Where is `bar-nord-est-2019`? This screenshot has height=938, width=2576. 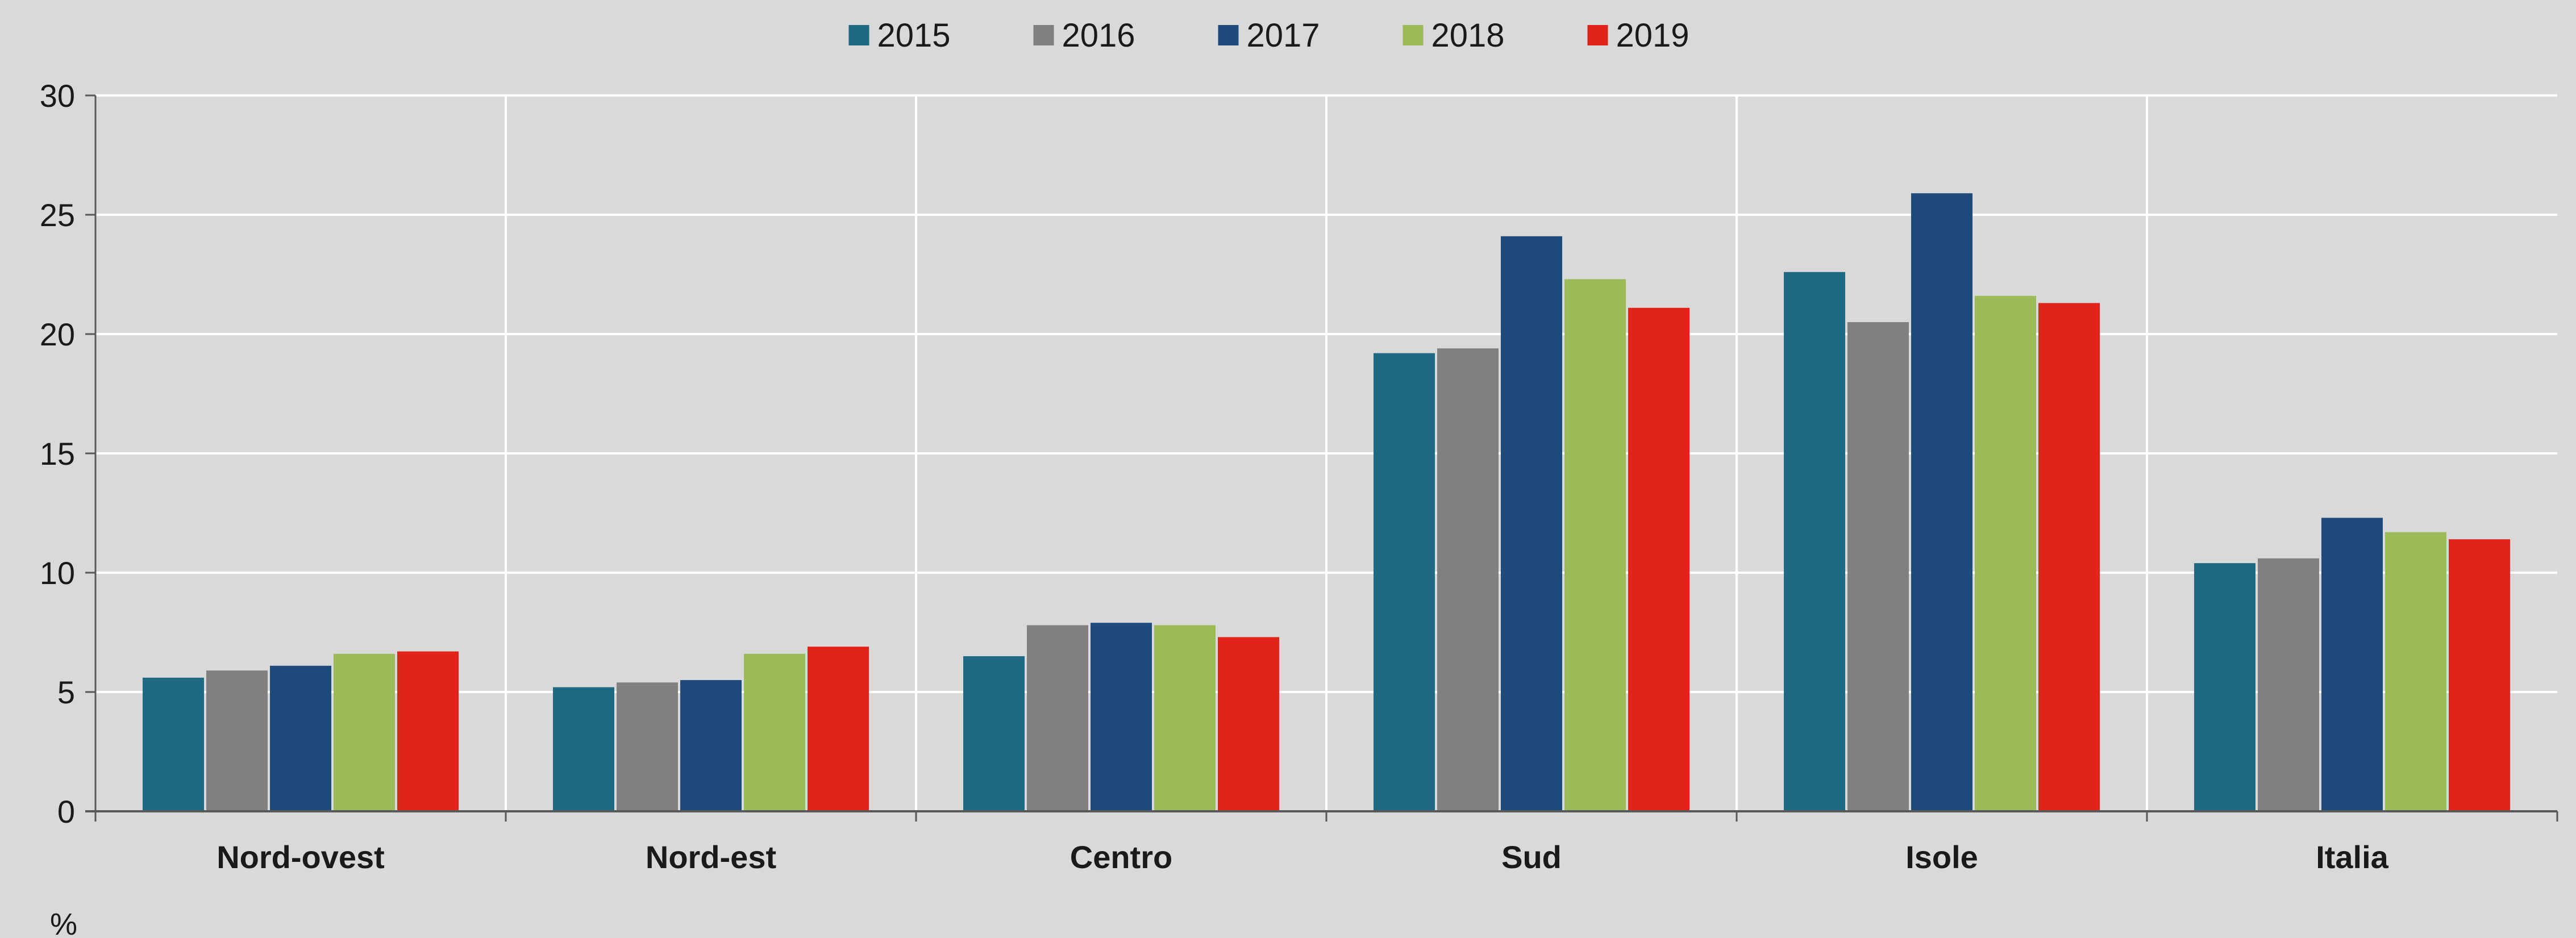
bar-nord-est-2019 is located at coordinates (838, 729).